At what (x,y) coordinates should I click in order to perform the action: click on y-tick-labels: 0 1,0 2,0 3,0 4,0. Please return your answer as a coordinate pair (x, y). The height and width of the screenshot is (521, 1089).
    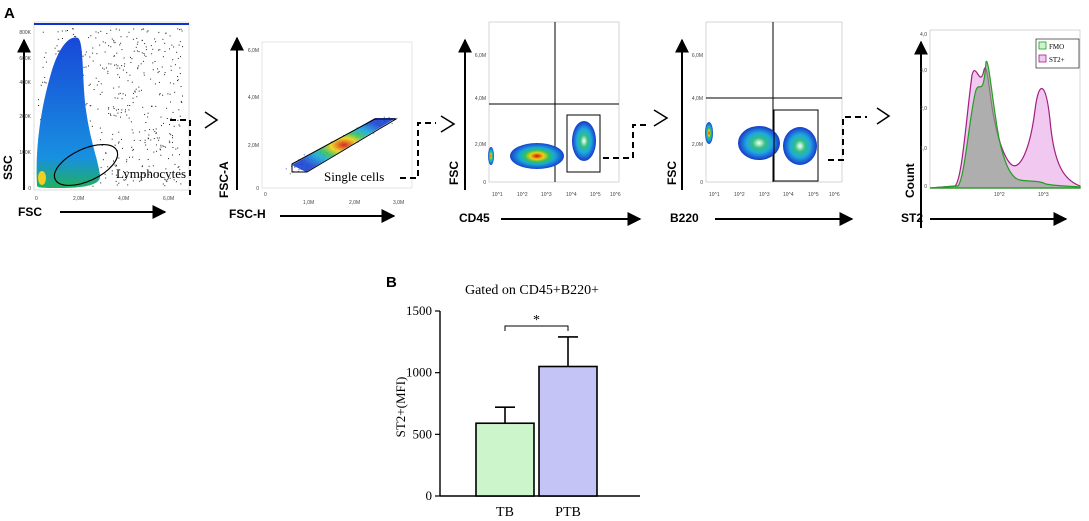
    Looking at the image, I should click on (923, 111).